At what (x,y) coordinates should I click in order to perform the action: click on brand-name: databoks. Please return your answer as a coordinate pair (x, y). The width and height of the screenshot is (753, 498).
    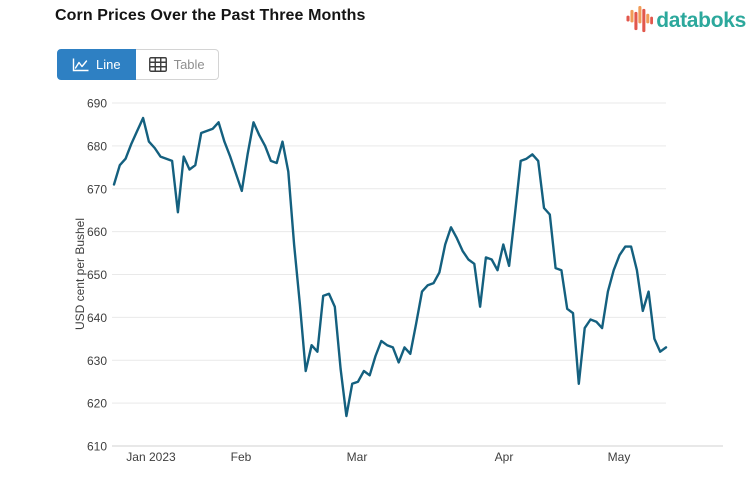
    Looking at the image, I should click on (701, 20).